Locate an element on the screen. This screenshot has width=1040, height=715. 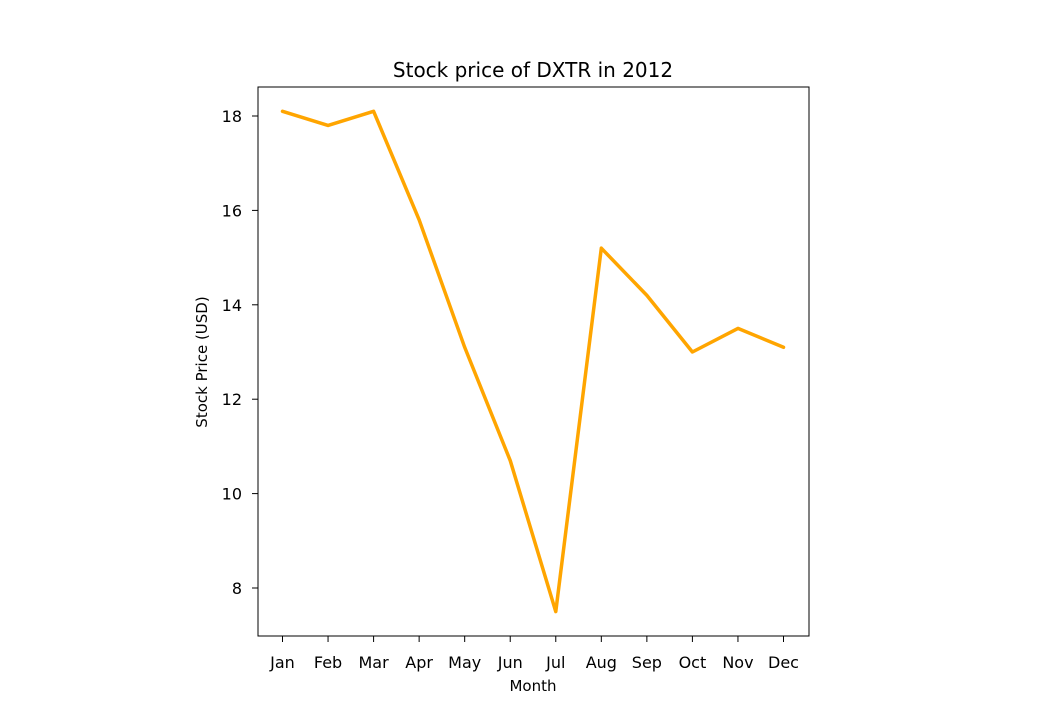
y-axis-label: Stock Price (USD) is located at coordinates (202, 361).